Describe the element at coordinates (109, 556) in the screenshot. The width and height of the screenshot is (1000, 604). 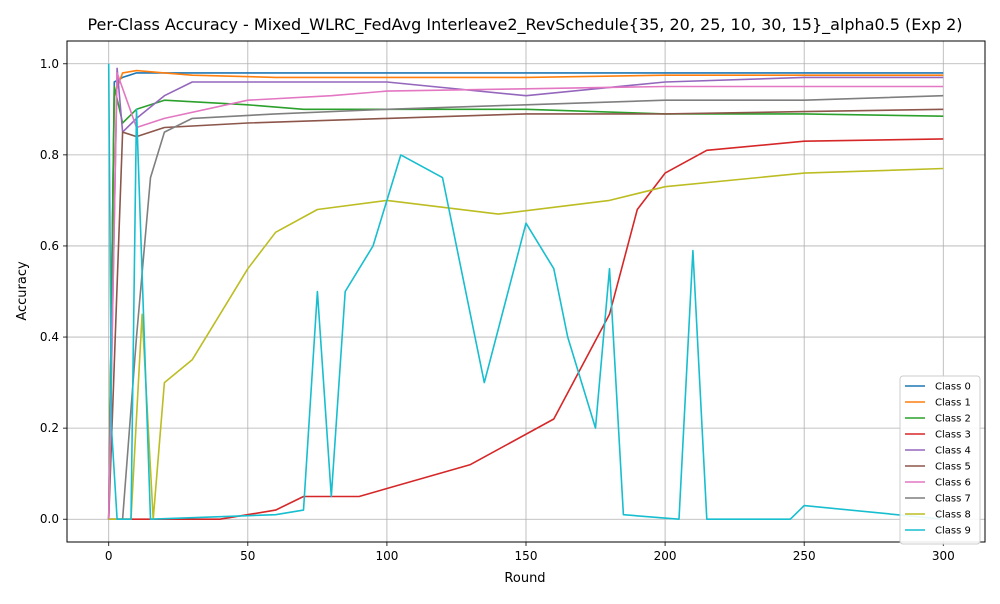
I see `x-tick-label: 0` at that location.